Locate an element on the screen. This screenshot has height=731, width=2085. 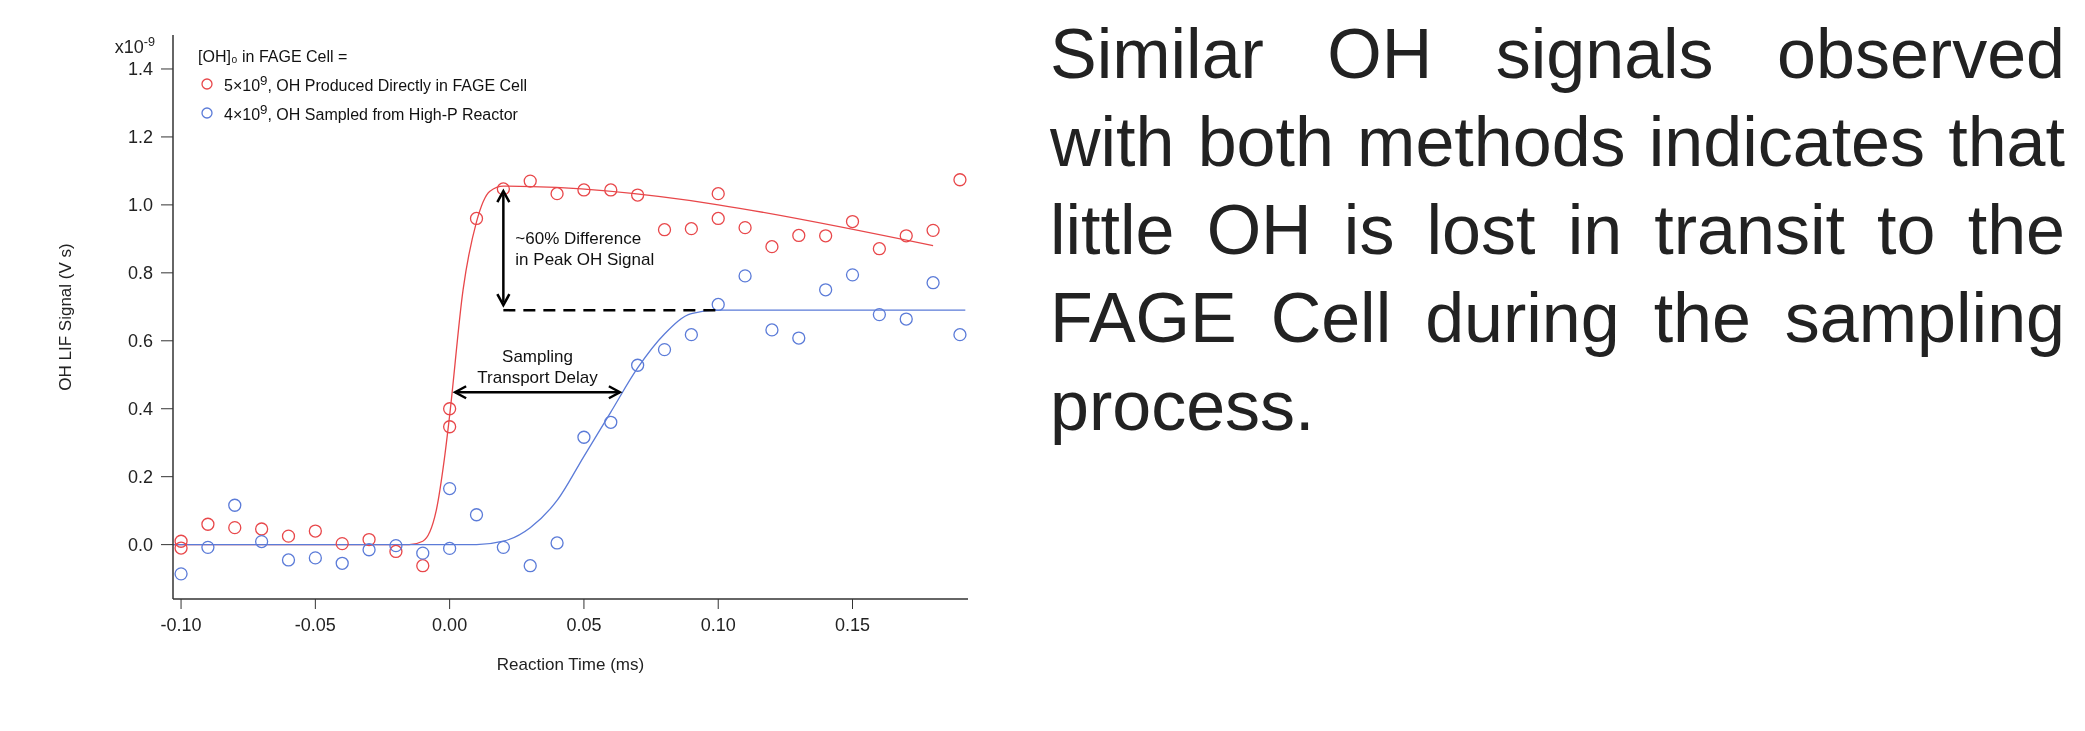
x-tick-label: -0.05 is located at coordinates (315, 625).